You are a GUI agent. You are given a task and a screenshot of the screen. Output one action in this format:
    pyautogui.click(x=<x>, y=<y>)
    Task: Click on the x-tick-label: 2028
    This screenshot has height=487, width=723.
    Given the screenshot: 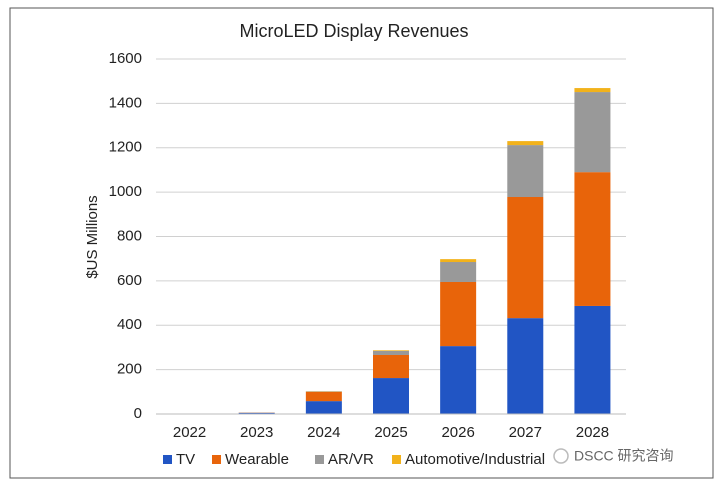 What is the action you would take?
    pyautogui.click(x=592, y=432)
    